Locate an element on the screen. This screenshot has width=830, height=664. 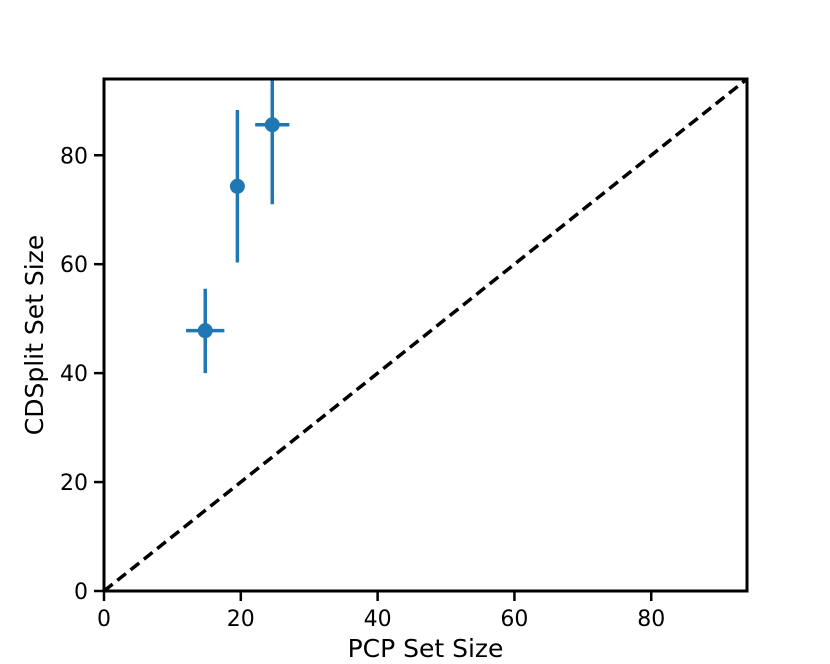
y-tick-label: 80 is located at coordinates (74, 156).